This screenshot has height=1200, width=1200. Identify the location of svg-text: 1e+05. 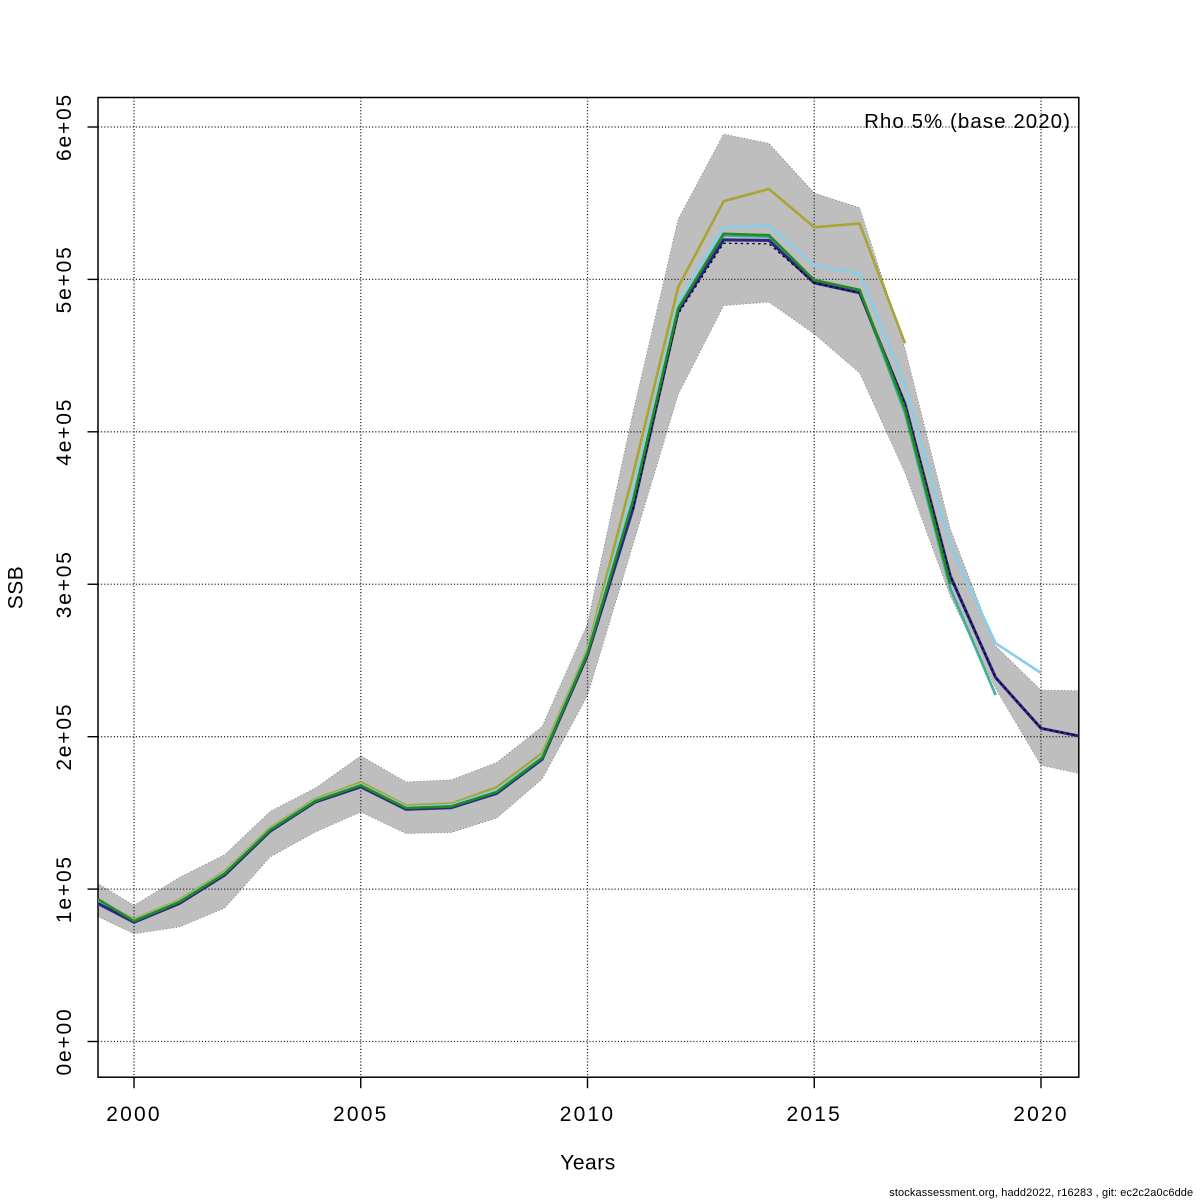
(64, 889).